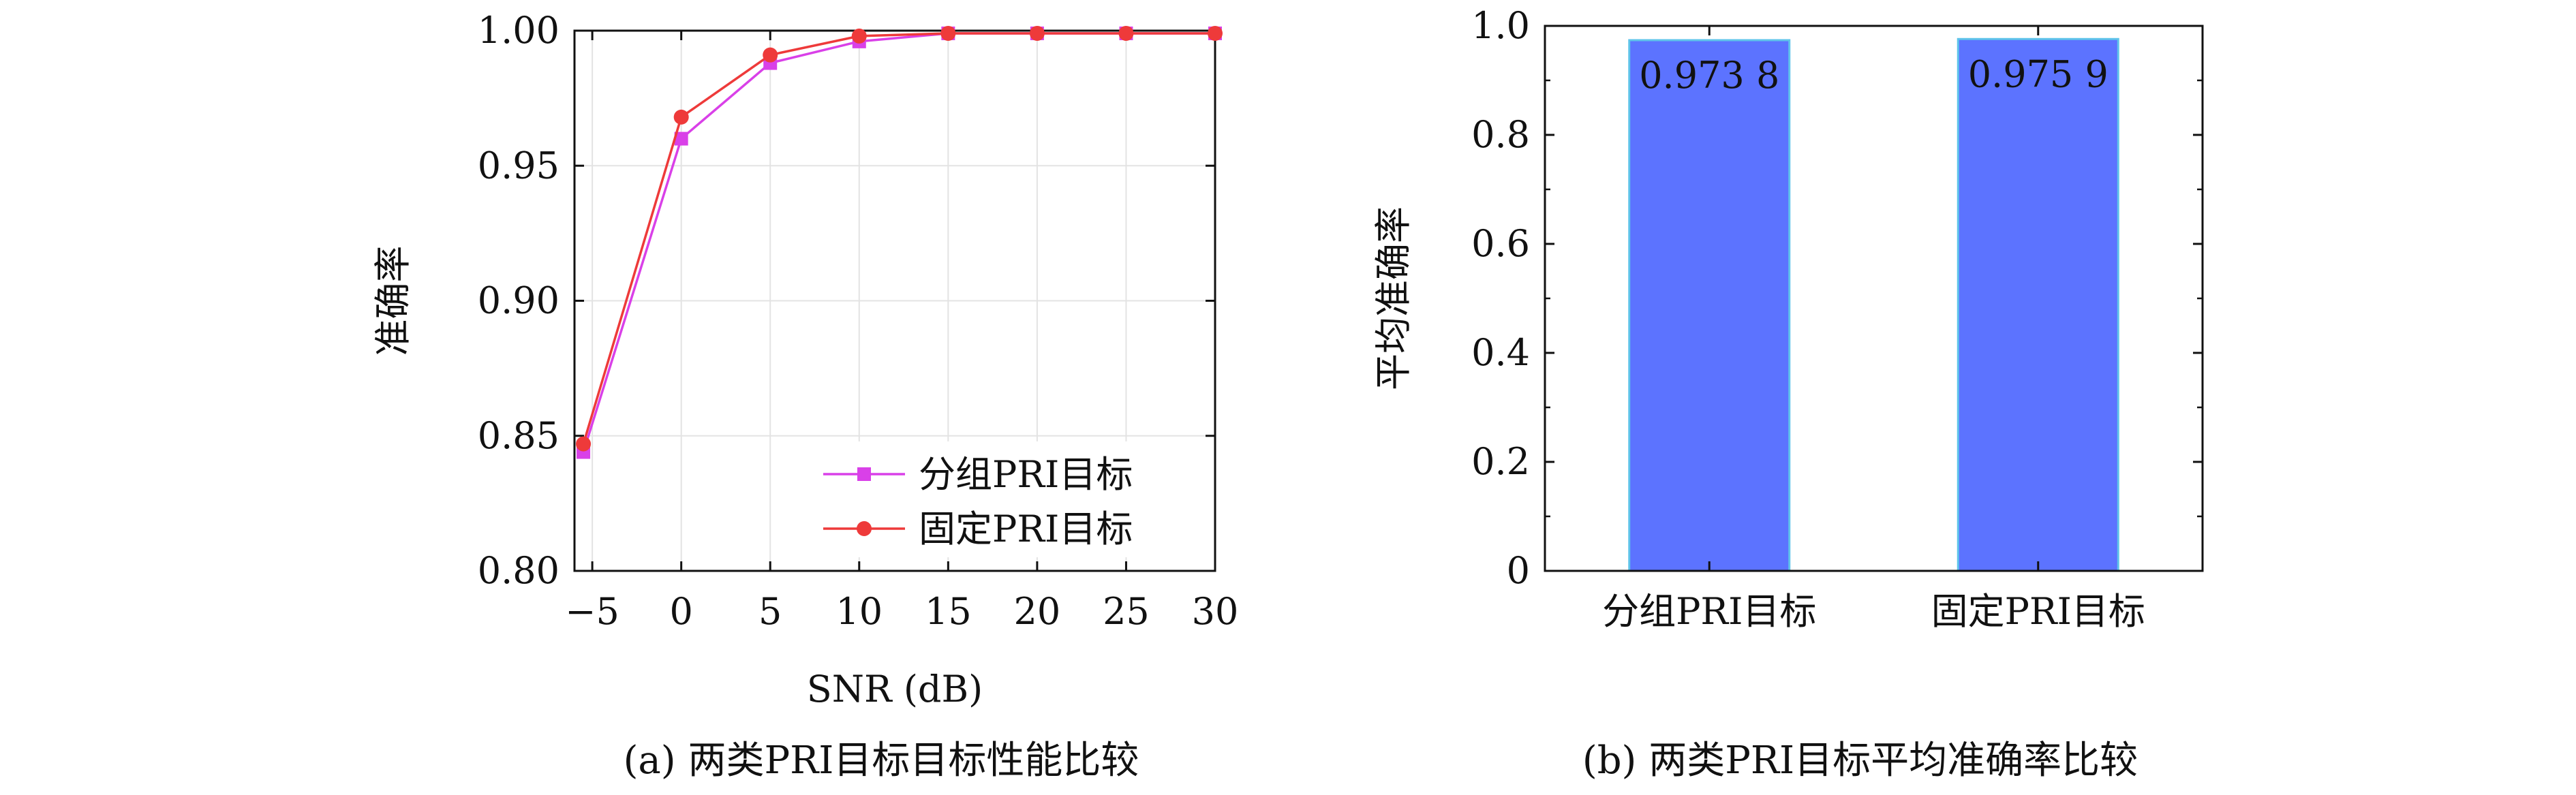 This screenshot has width=2576, height=795. What do you see at coordinates (895, 689) in the screenshot?
I see `x-axis-label: SNR (dB)` at bounding box center [895, 689].